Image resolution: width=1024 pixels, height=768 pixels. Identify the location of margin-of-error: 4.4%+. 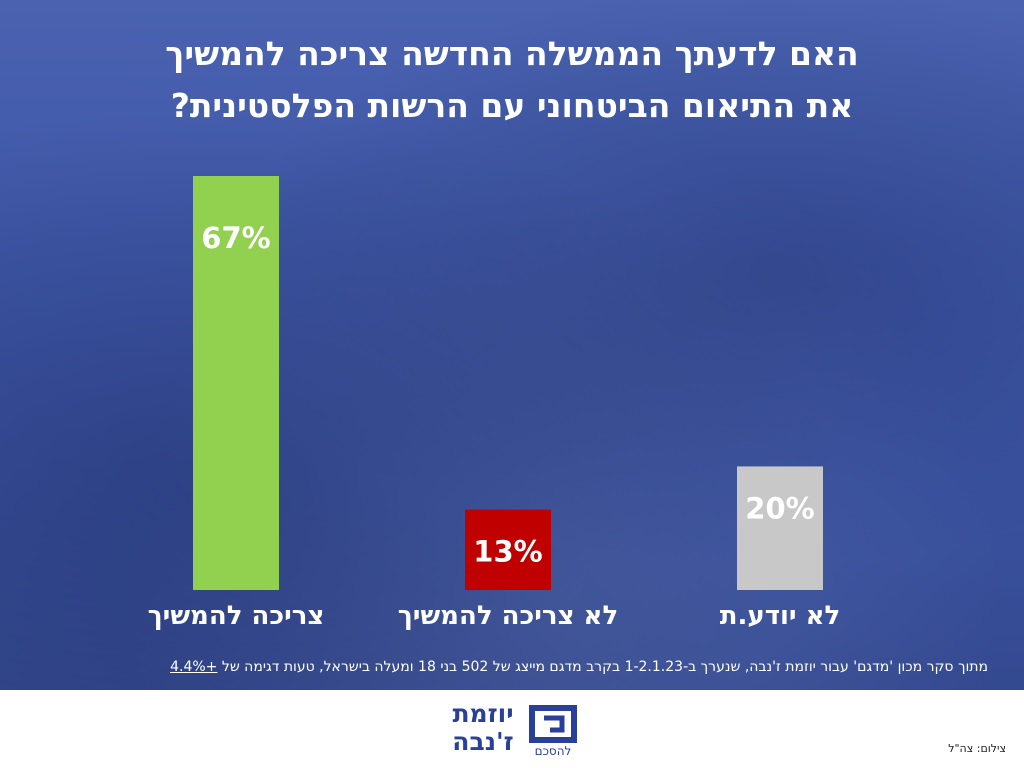
(194, 667).